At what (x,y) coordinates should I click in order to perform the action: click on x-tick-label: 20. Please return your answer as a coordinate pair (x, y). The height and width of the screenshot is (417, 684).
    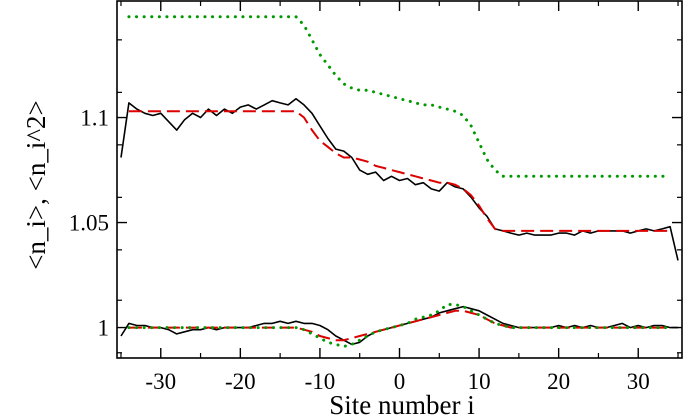
    Looking at the image, I should click on (558, 381).